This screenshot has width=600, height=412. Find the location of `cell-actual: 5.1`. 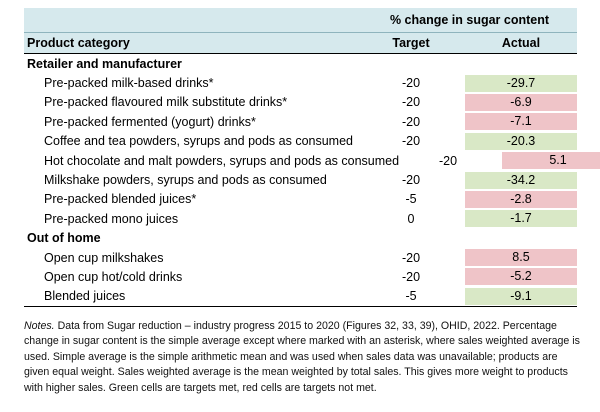

cell-actual: 5.1 is located at coordinates (551, 161).